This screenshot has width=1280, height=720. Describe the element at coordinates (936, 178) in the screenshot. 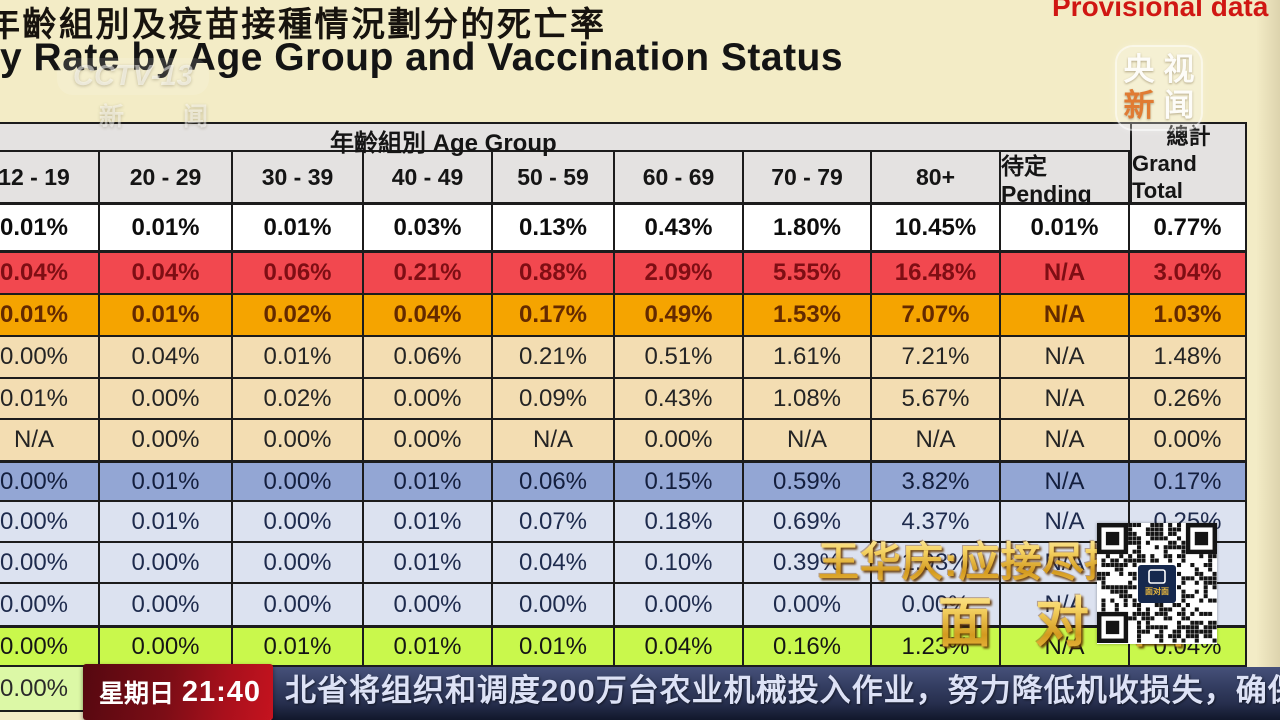

I see `column-header: 80+` at that location.